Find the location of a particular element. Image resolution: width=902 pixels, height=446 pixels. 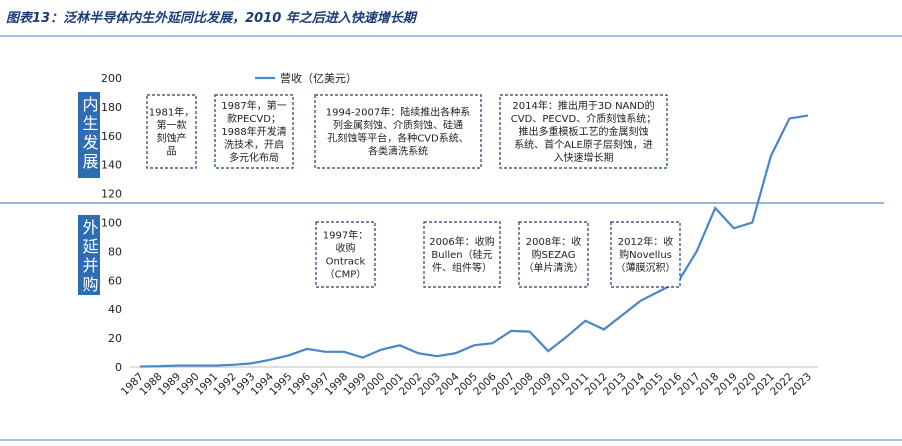

annotation: 2012年：收购Novellus （薄膜沉积） is located at coordinates (646, 254).